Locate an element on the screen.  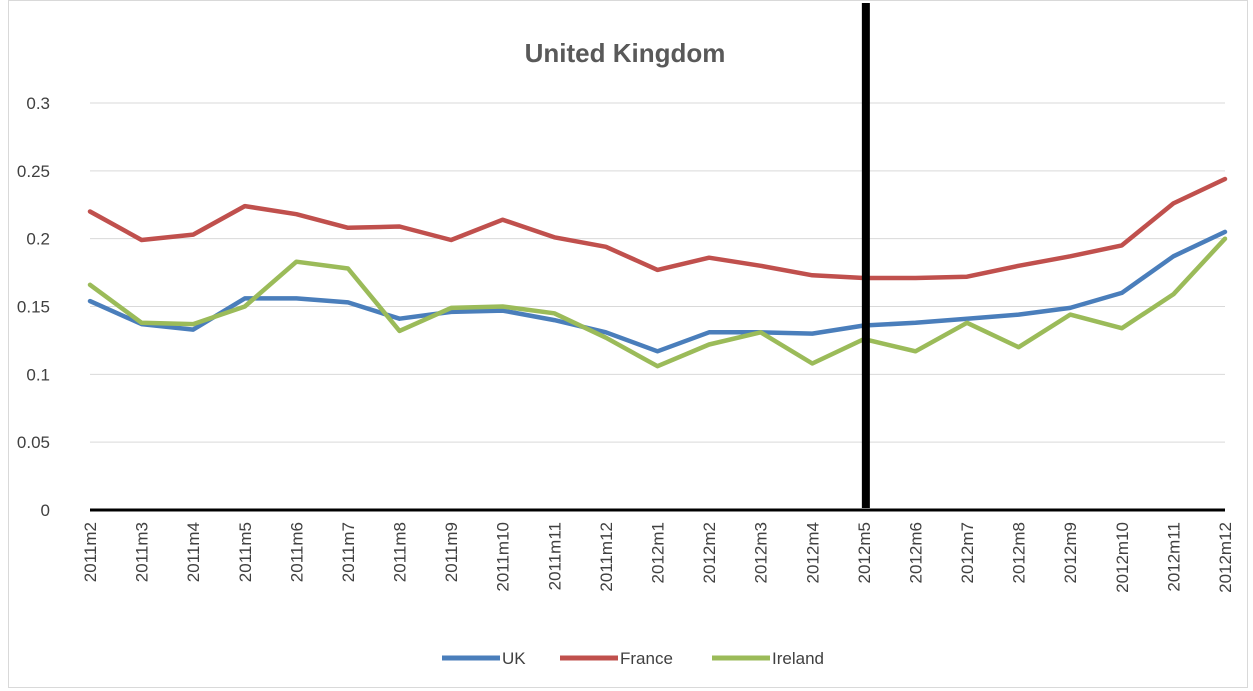
y-tick-label: 0.3 is located at coordinates (38, 103).